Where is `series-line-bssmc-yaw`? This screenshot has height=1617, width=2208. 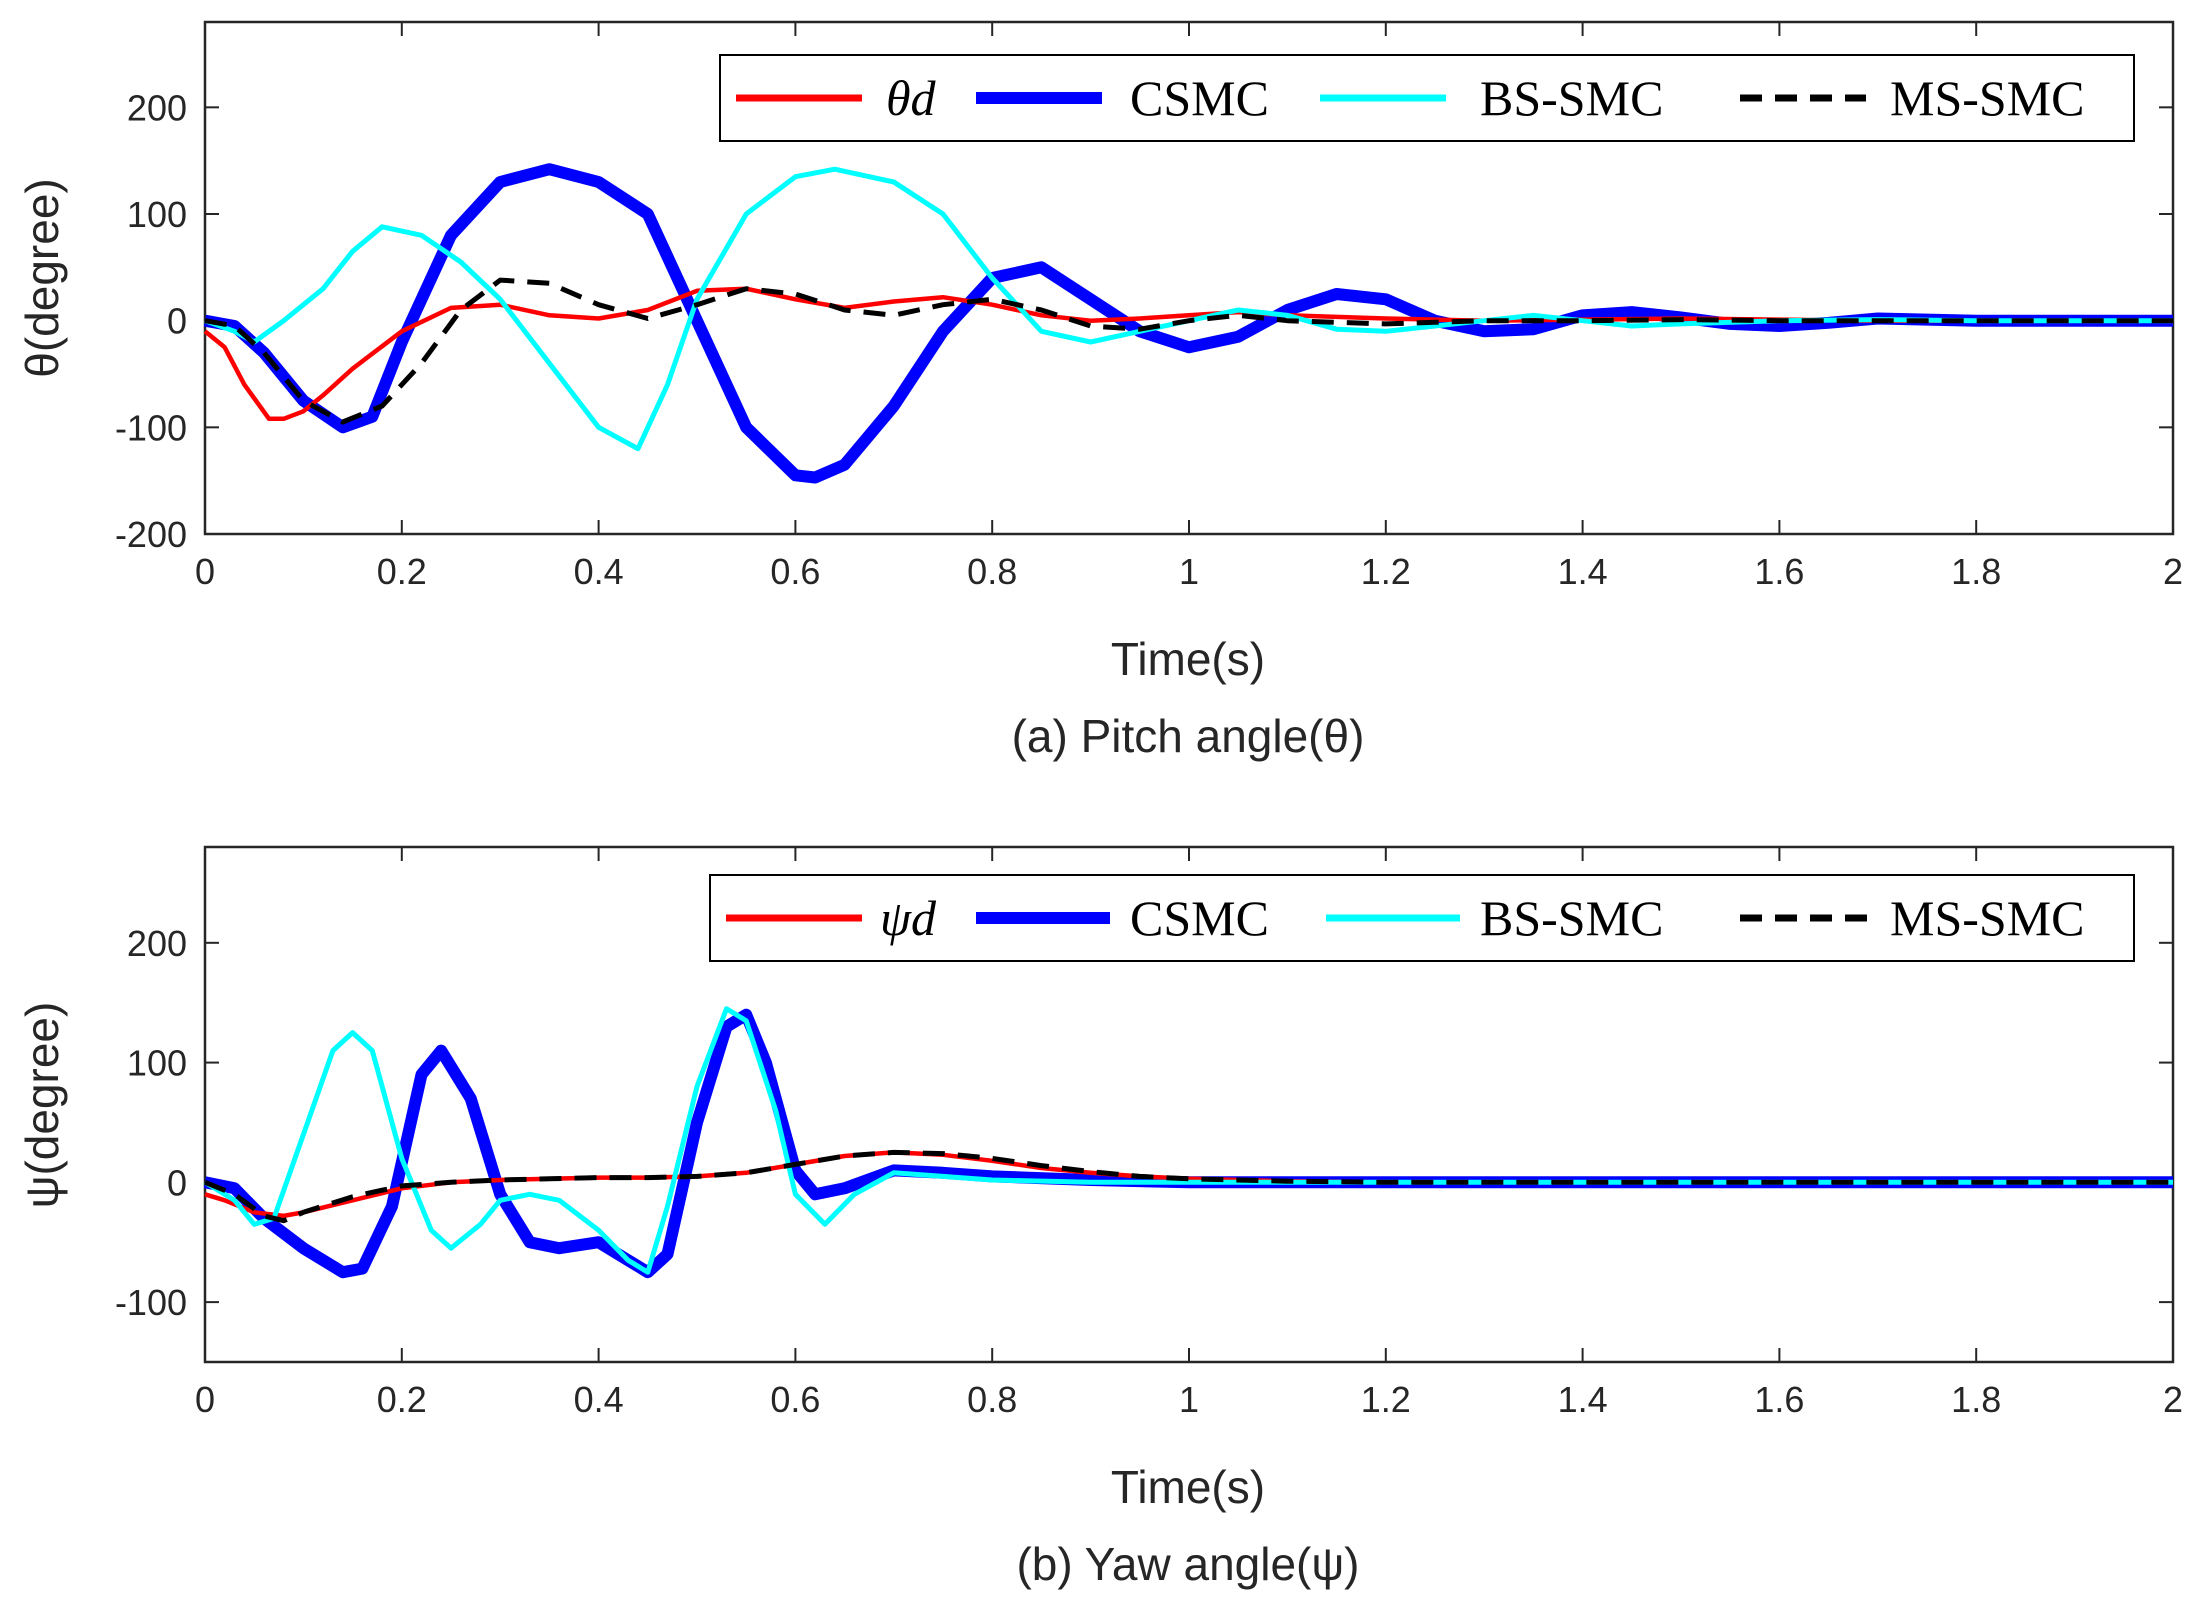
series-line-bssmc-yaw is located at coordinates (1188, 1140).